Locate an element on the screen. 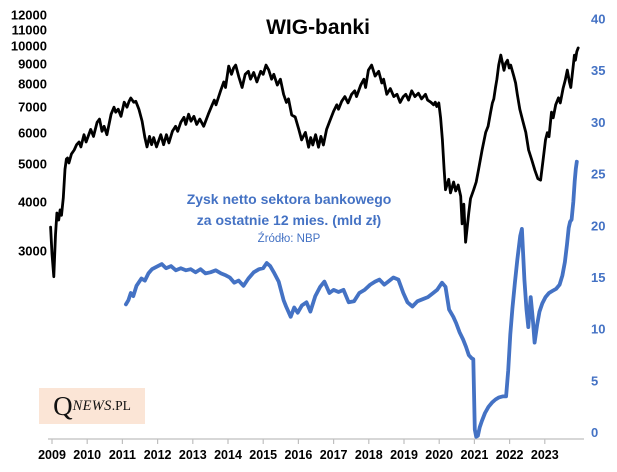  right-axis-tick-label: 20 is located at coordinates (598, 225).